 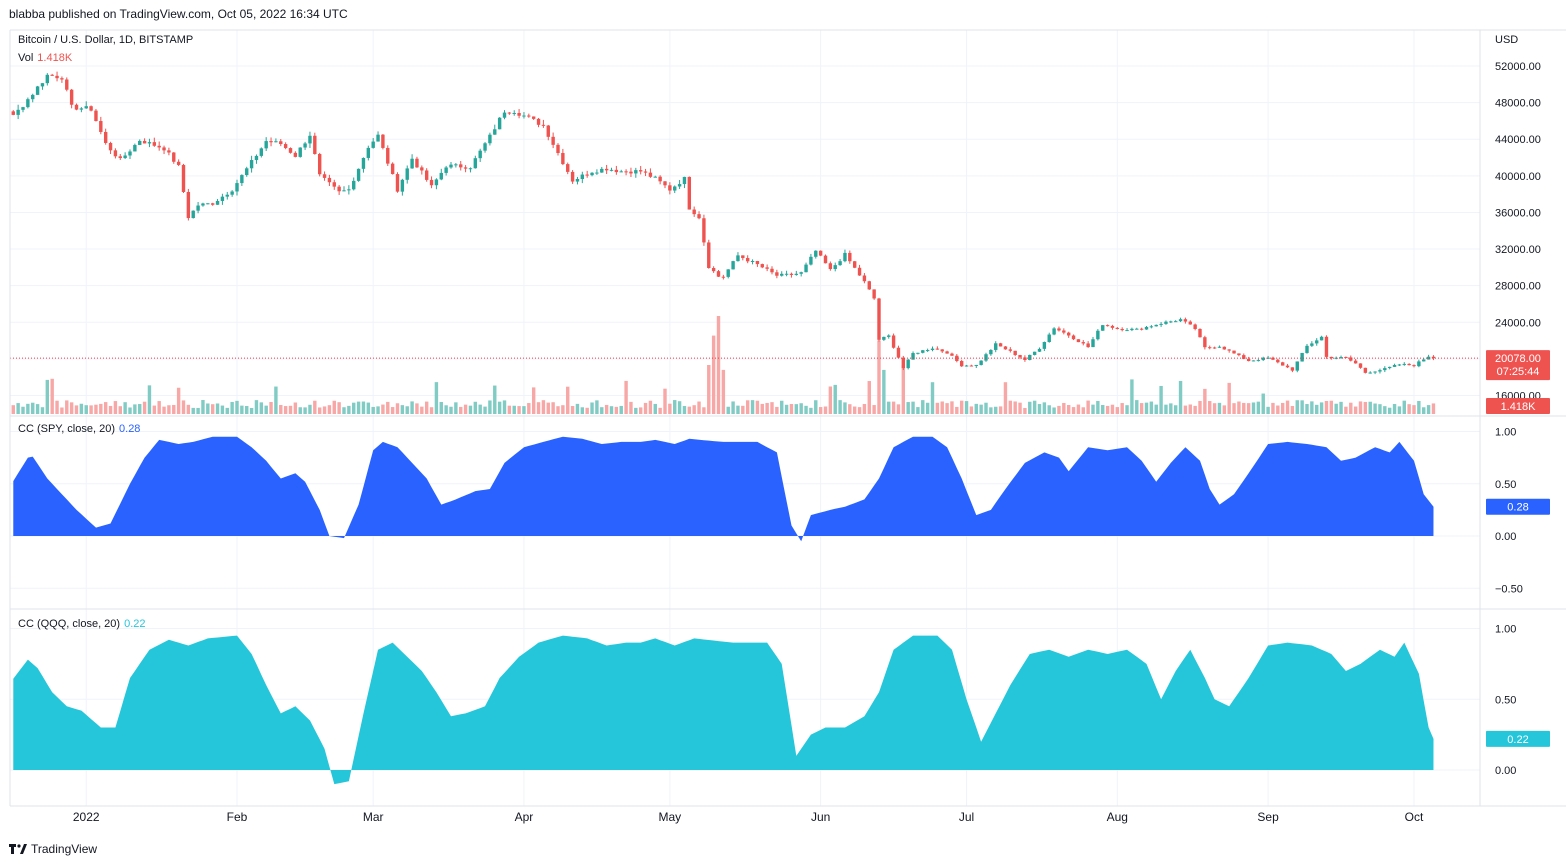 I want to click on spy-tick-label: 0.00, so click(x=1505, y=537).